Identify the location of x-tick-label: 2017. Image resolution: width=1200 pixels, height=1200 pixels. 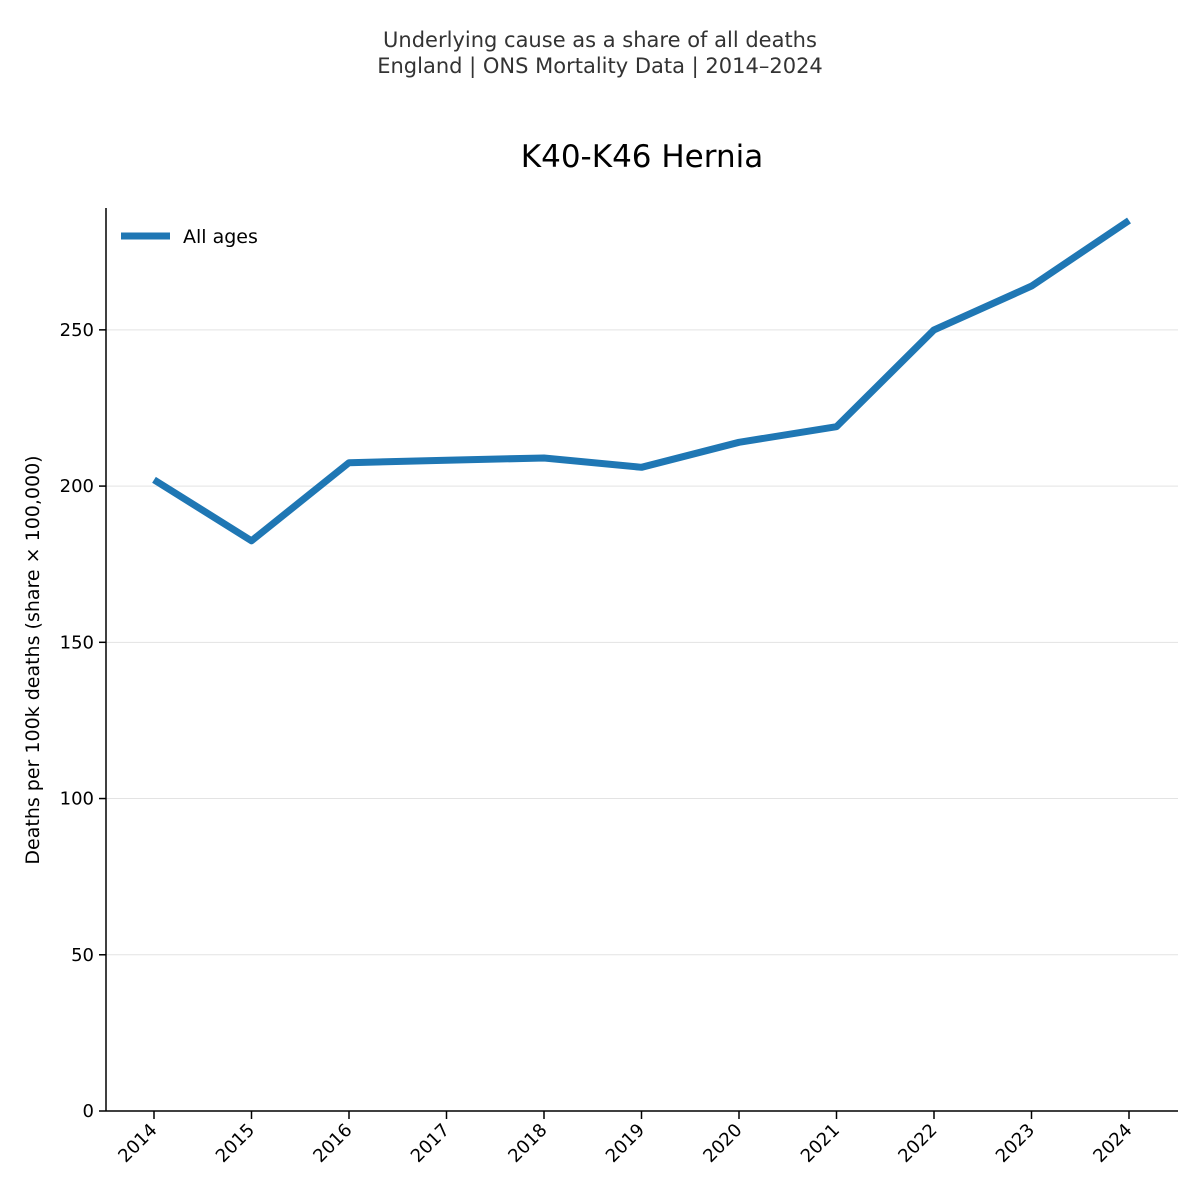
(430, 1143).